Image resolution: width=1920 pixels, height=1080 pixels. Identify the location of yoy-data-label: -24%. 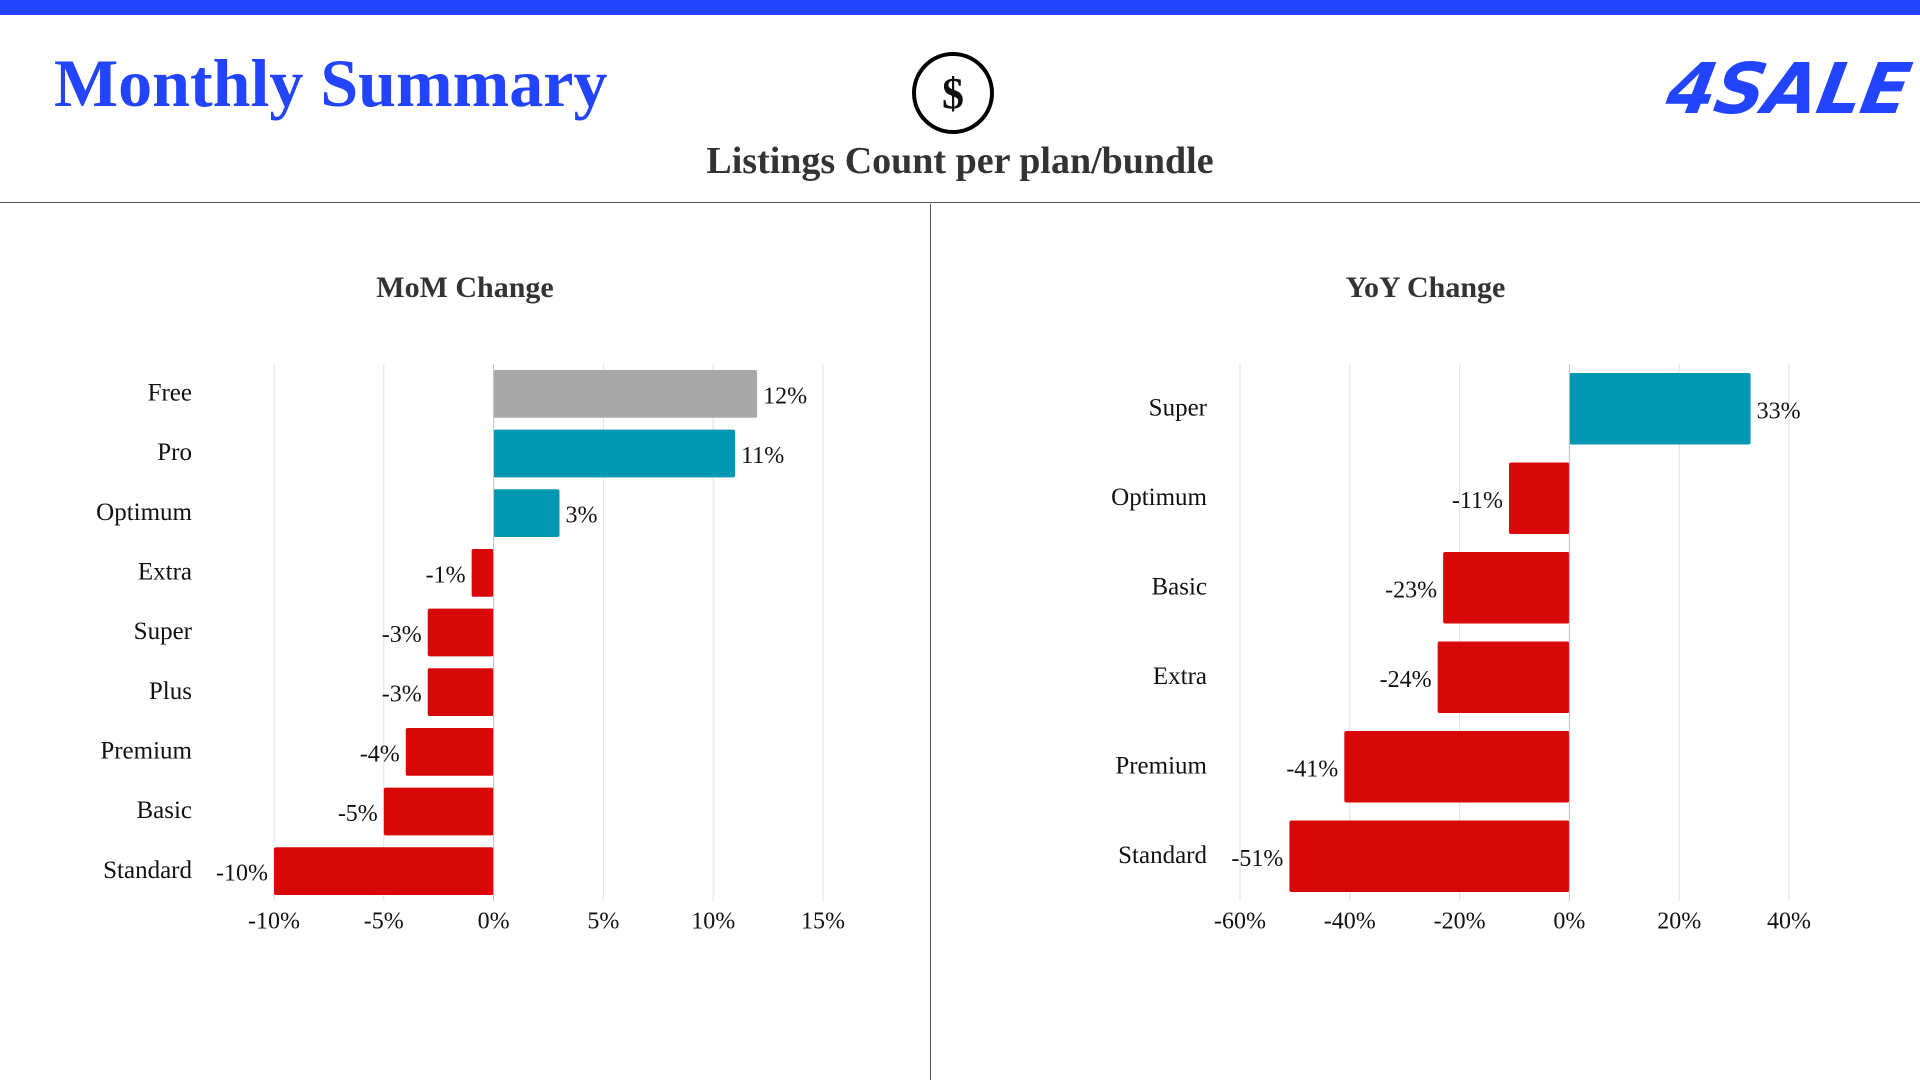
(1406, 680).